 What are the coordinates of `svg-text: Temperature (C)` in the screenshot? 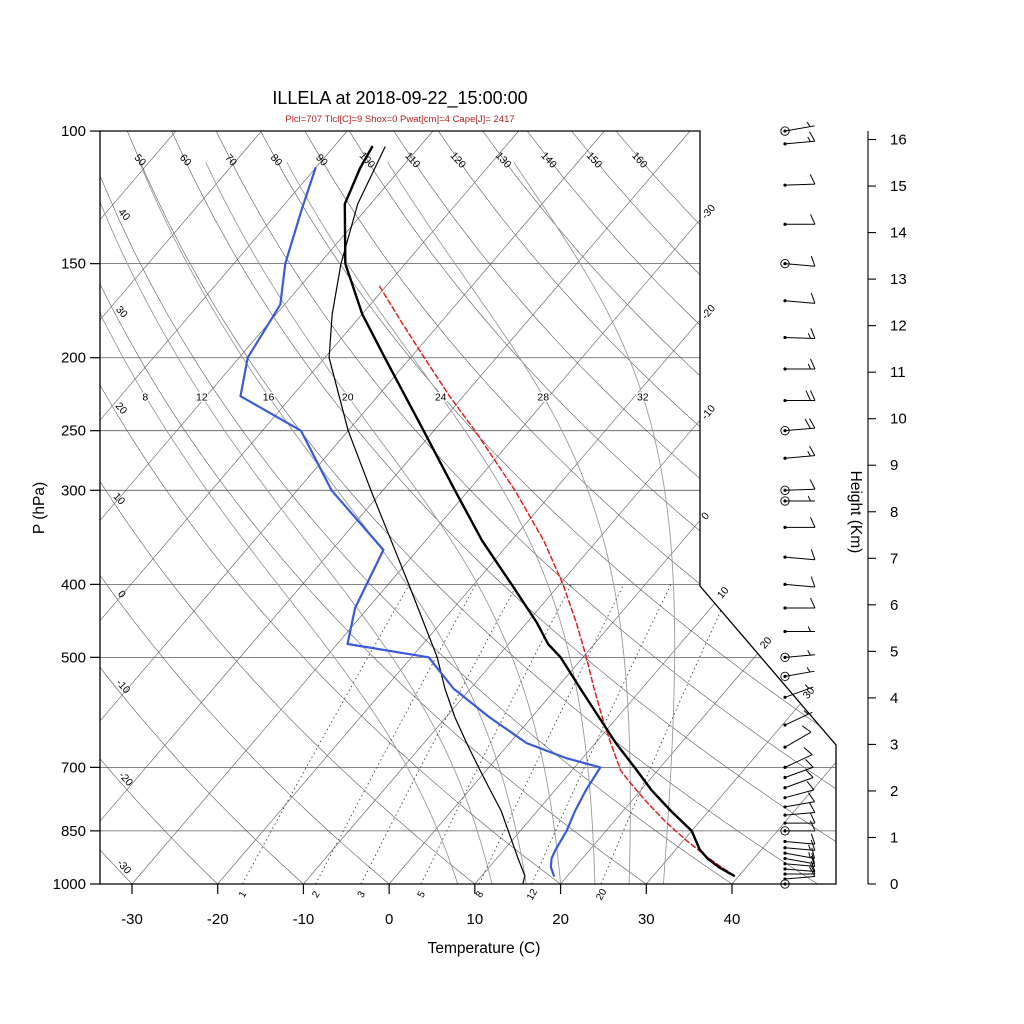 It's located at (484, 948).